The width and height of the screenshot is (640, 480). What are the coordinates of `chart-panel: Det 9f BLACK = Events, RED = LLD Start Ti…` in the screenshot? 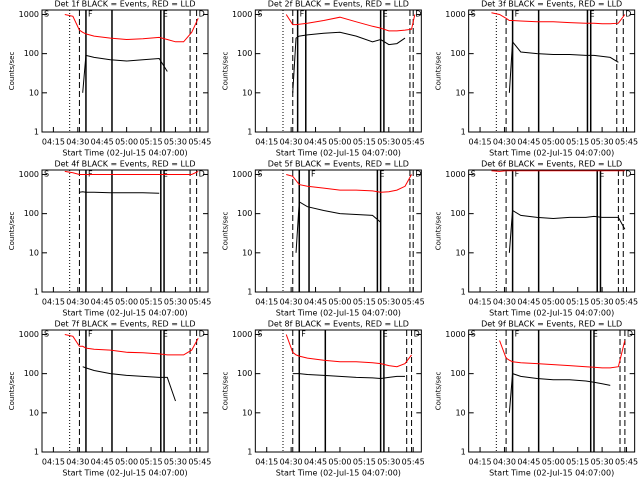 It's located at (536, 399).